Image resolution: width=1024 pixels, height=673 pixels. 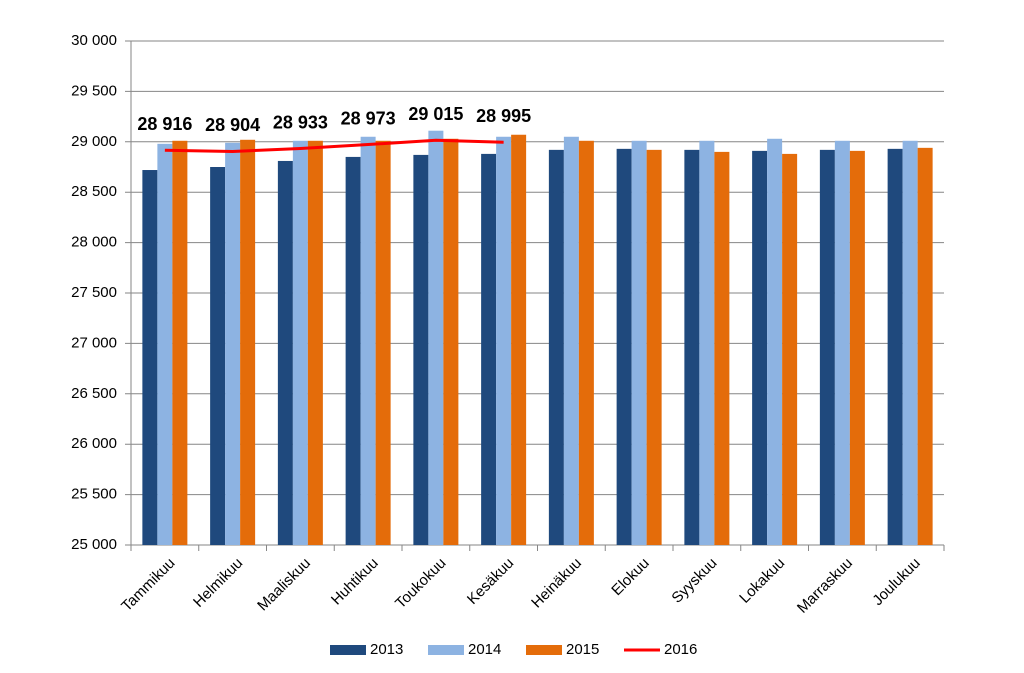 What do you see at coordinates (680, 649) in the screenshot?
I see `legend-label: 2016` at bounding box center [680, 649].